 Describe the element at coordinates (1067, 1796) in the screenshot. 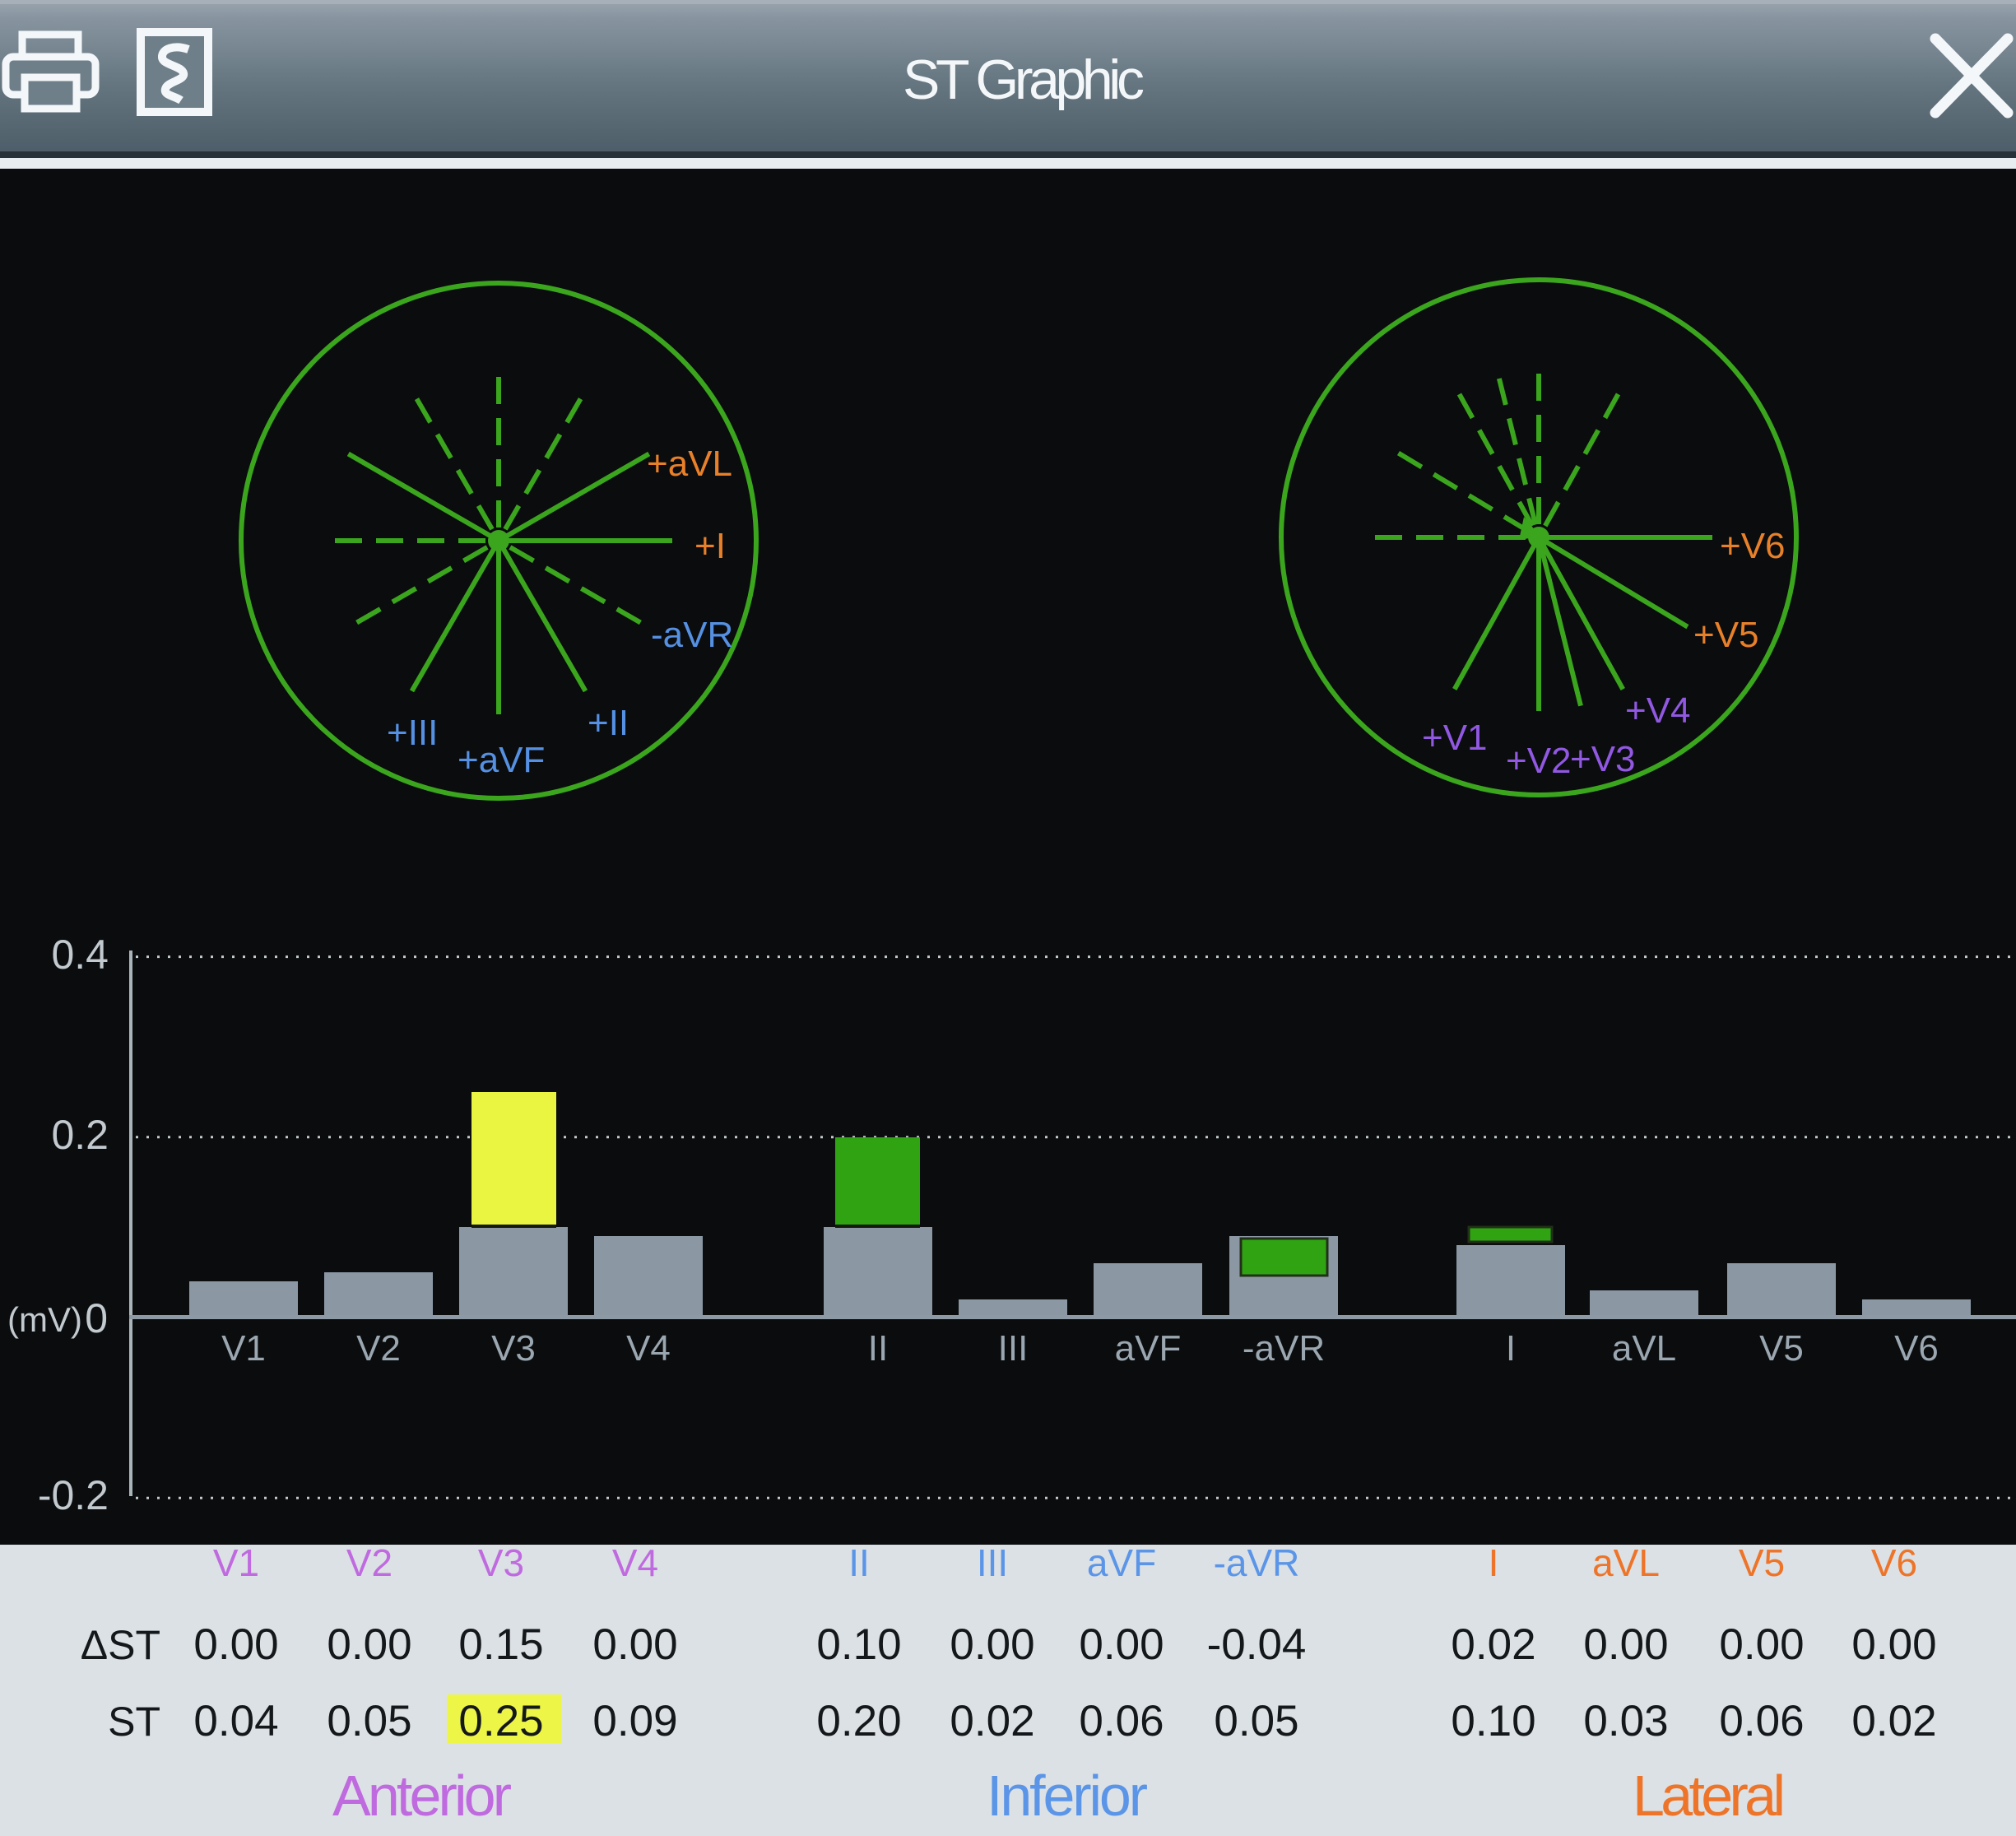

I see `svg-text: Inferior` at that location.